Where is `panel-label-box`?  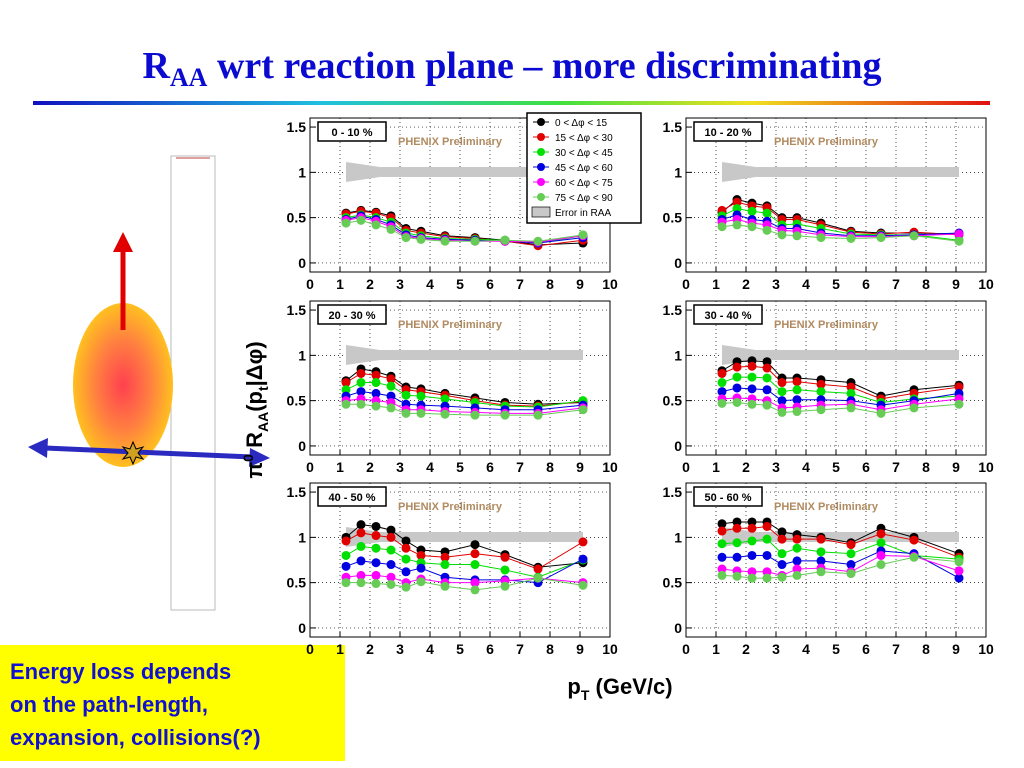 panel-label-box is located at coordinates (352, 131).